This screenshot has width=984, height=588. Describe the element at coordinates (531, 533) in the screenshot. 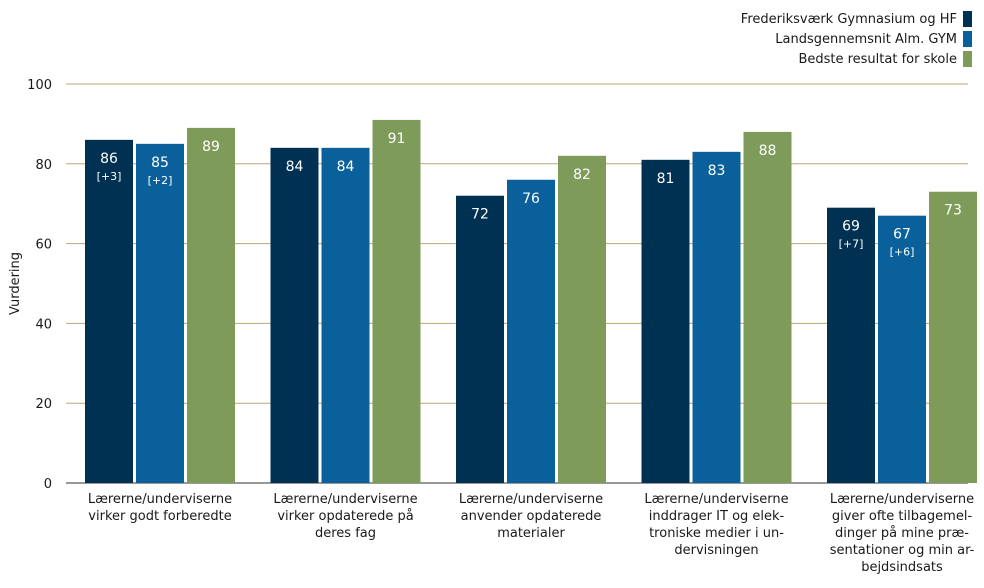

I see `x-category-label: materialer` at that location.